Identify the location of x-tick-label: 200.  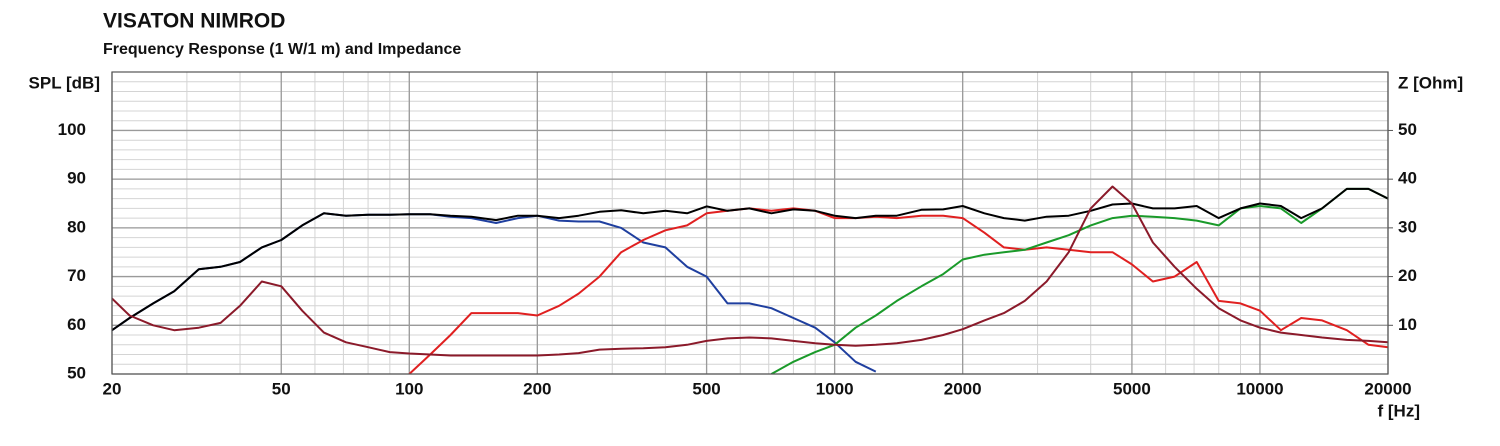
(537, 388).